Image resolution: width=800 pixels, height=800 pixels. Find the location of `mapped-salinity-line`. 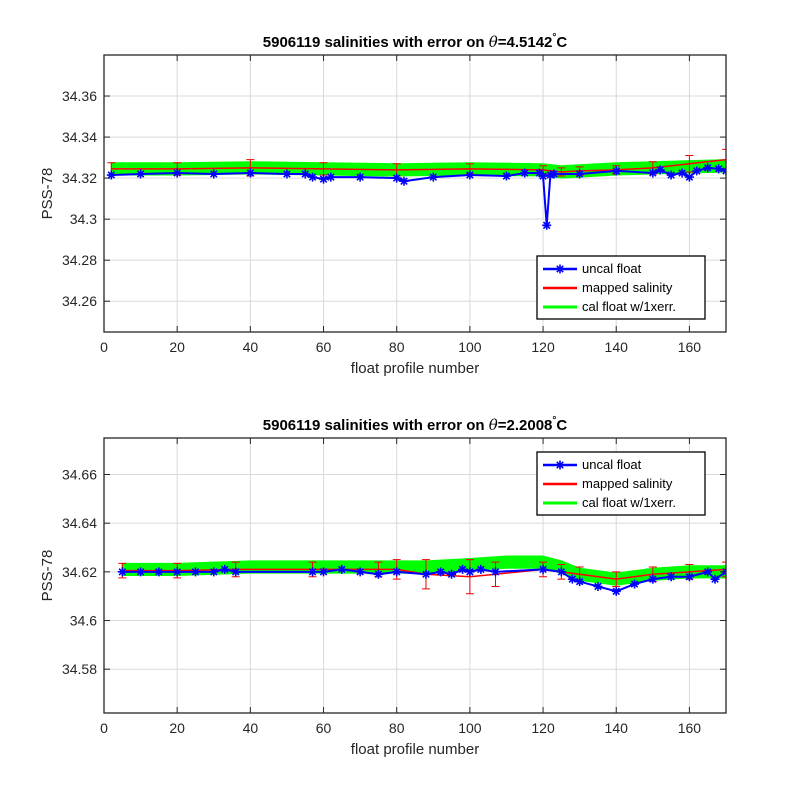

mapped-salinity-line is located at coordinates (424, 574).